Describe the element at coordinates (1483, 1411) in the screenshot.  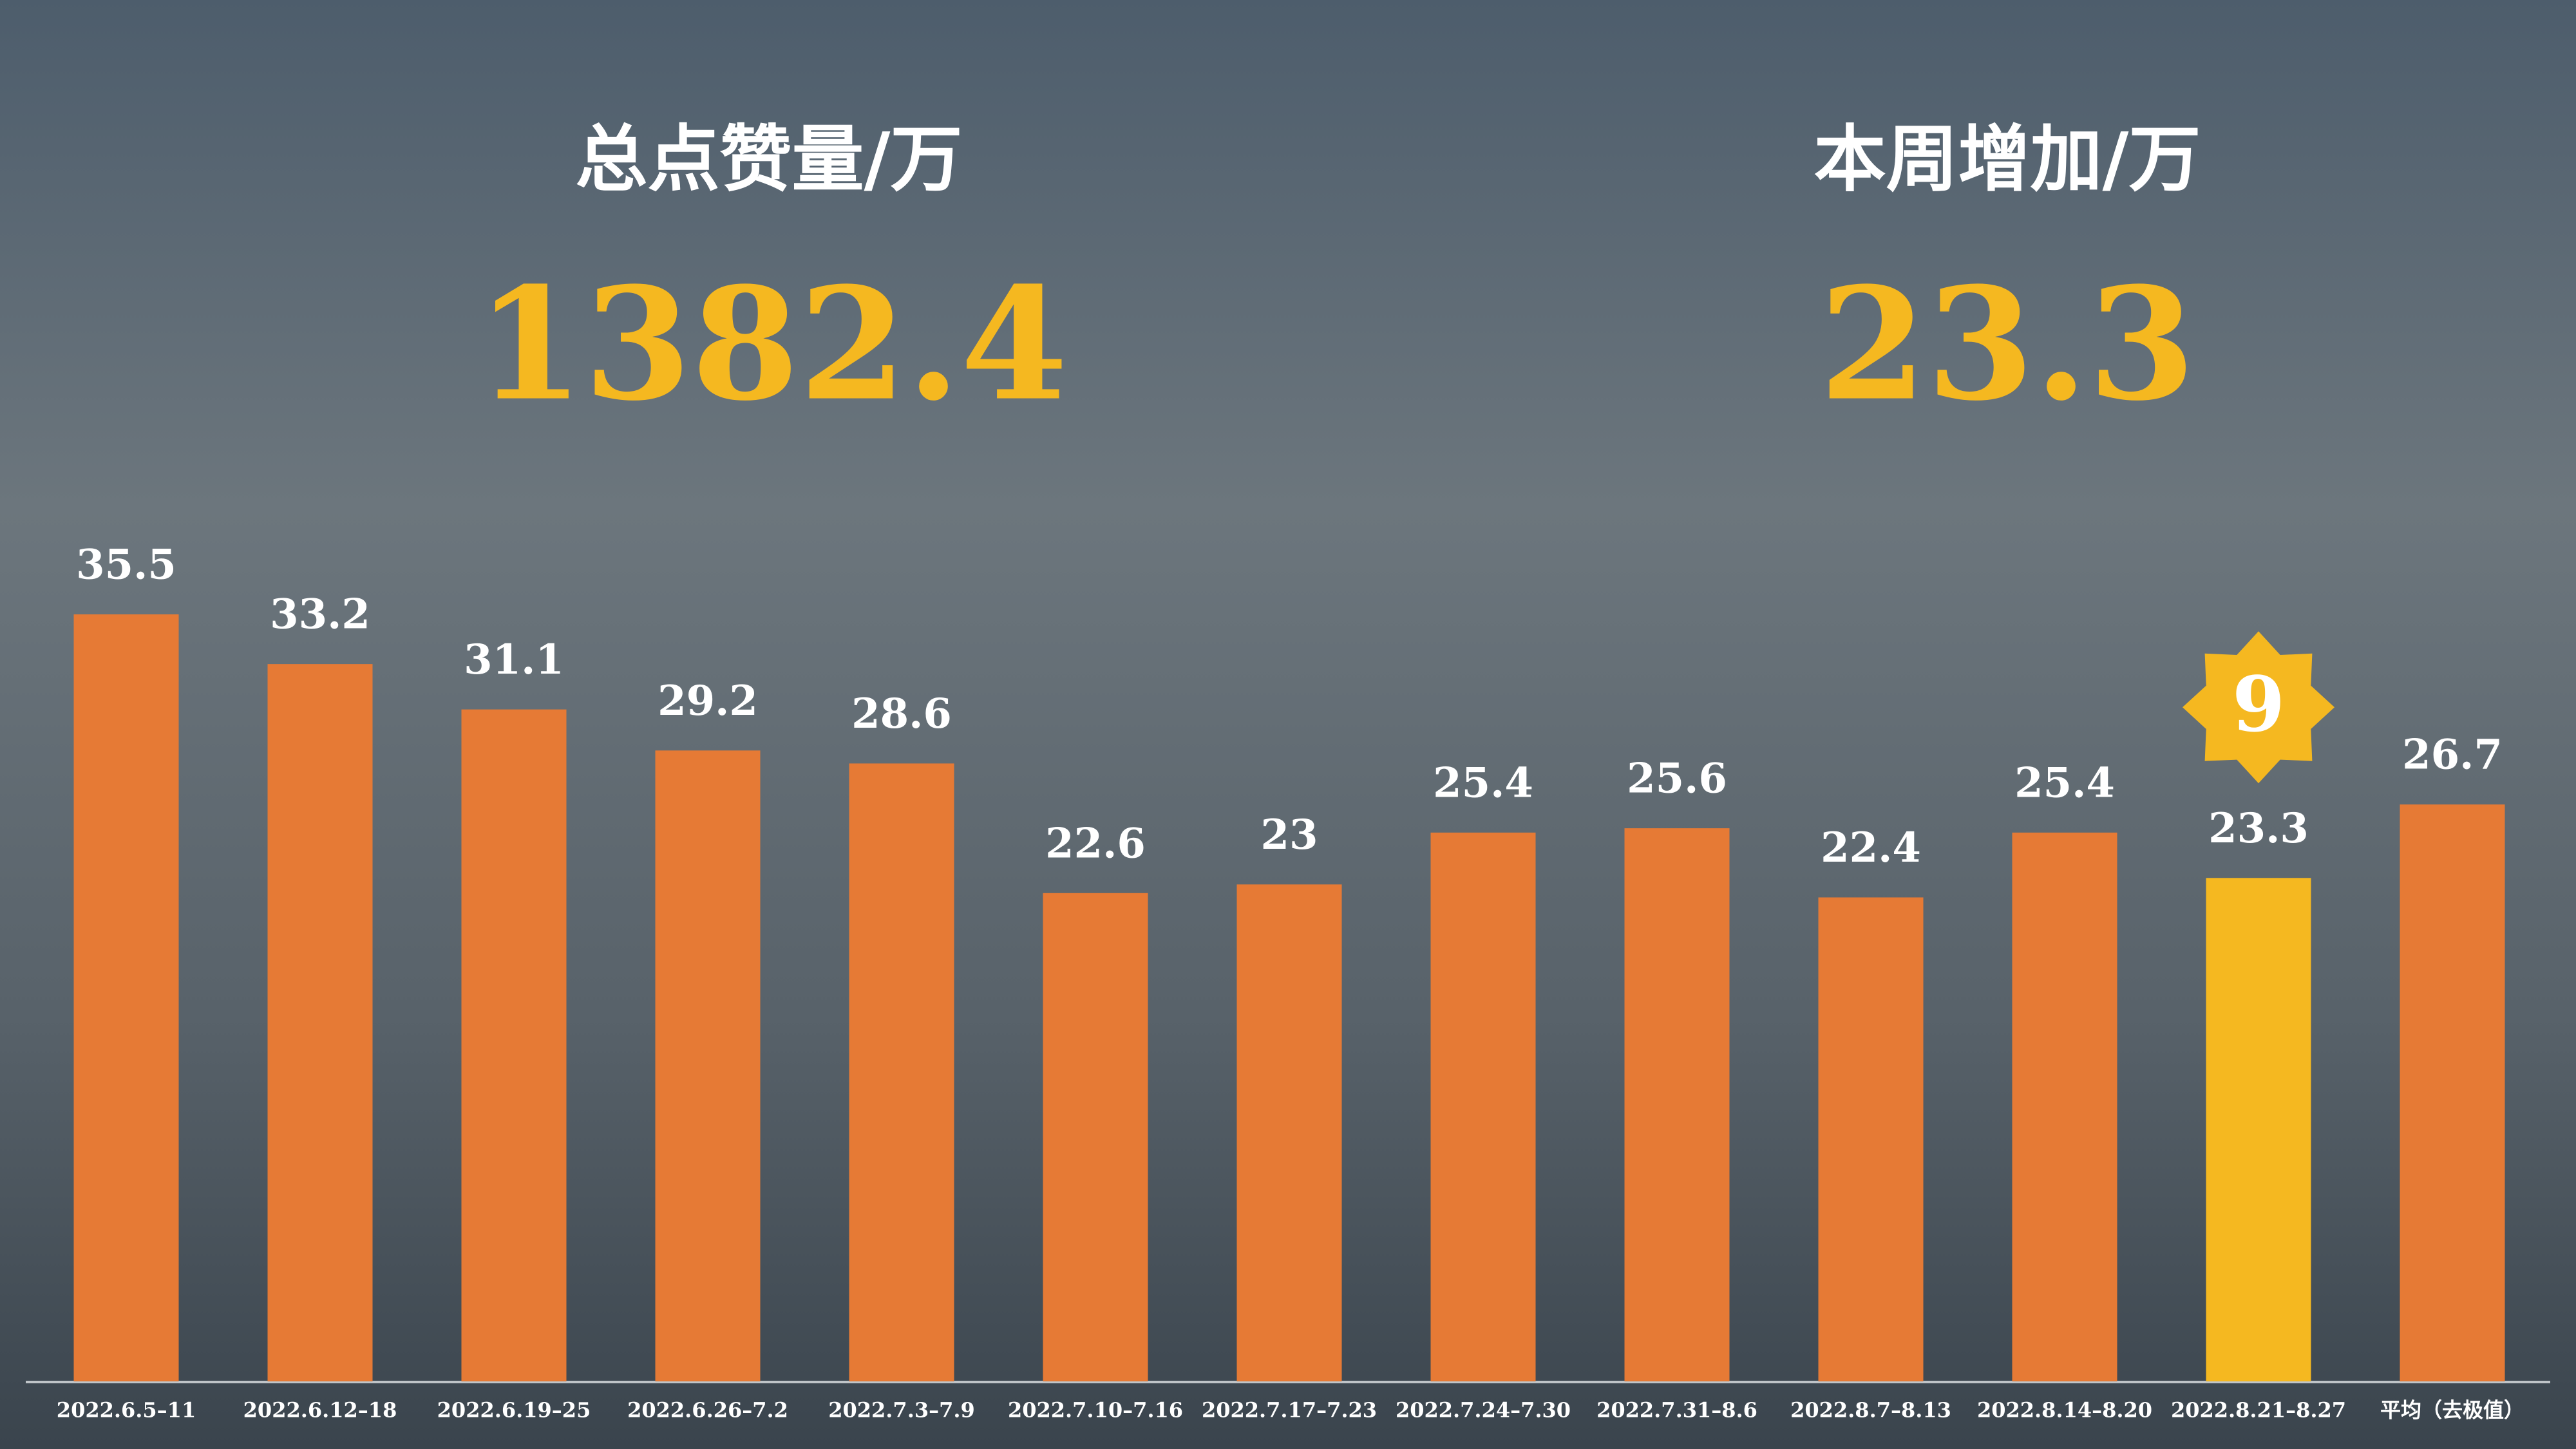
I see `x-tick-label: 2022.7.24–7.30` at that location.